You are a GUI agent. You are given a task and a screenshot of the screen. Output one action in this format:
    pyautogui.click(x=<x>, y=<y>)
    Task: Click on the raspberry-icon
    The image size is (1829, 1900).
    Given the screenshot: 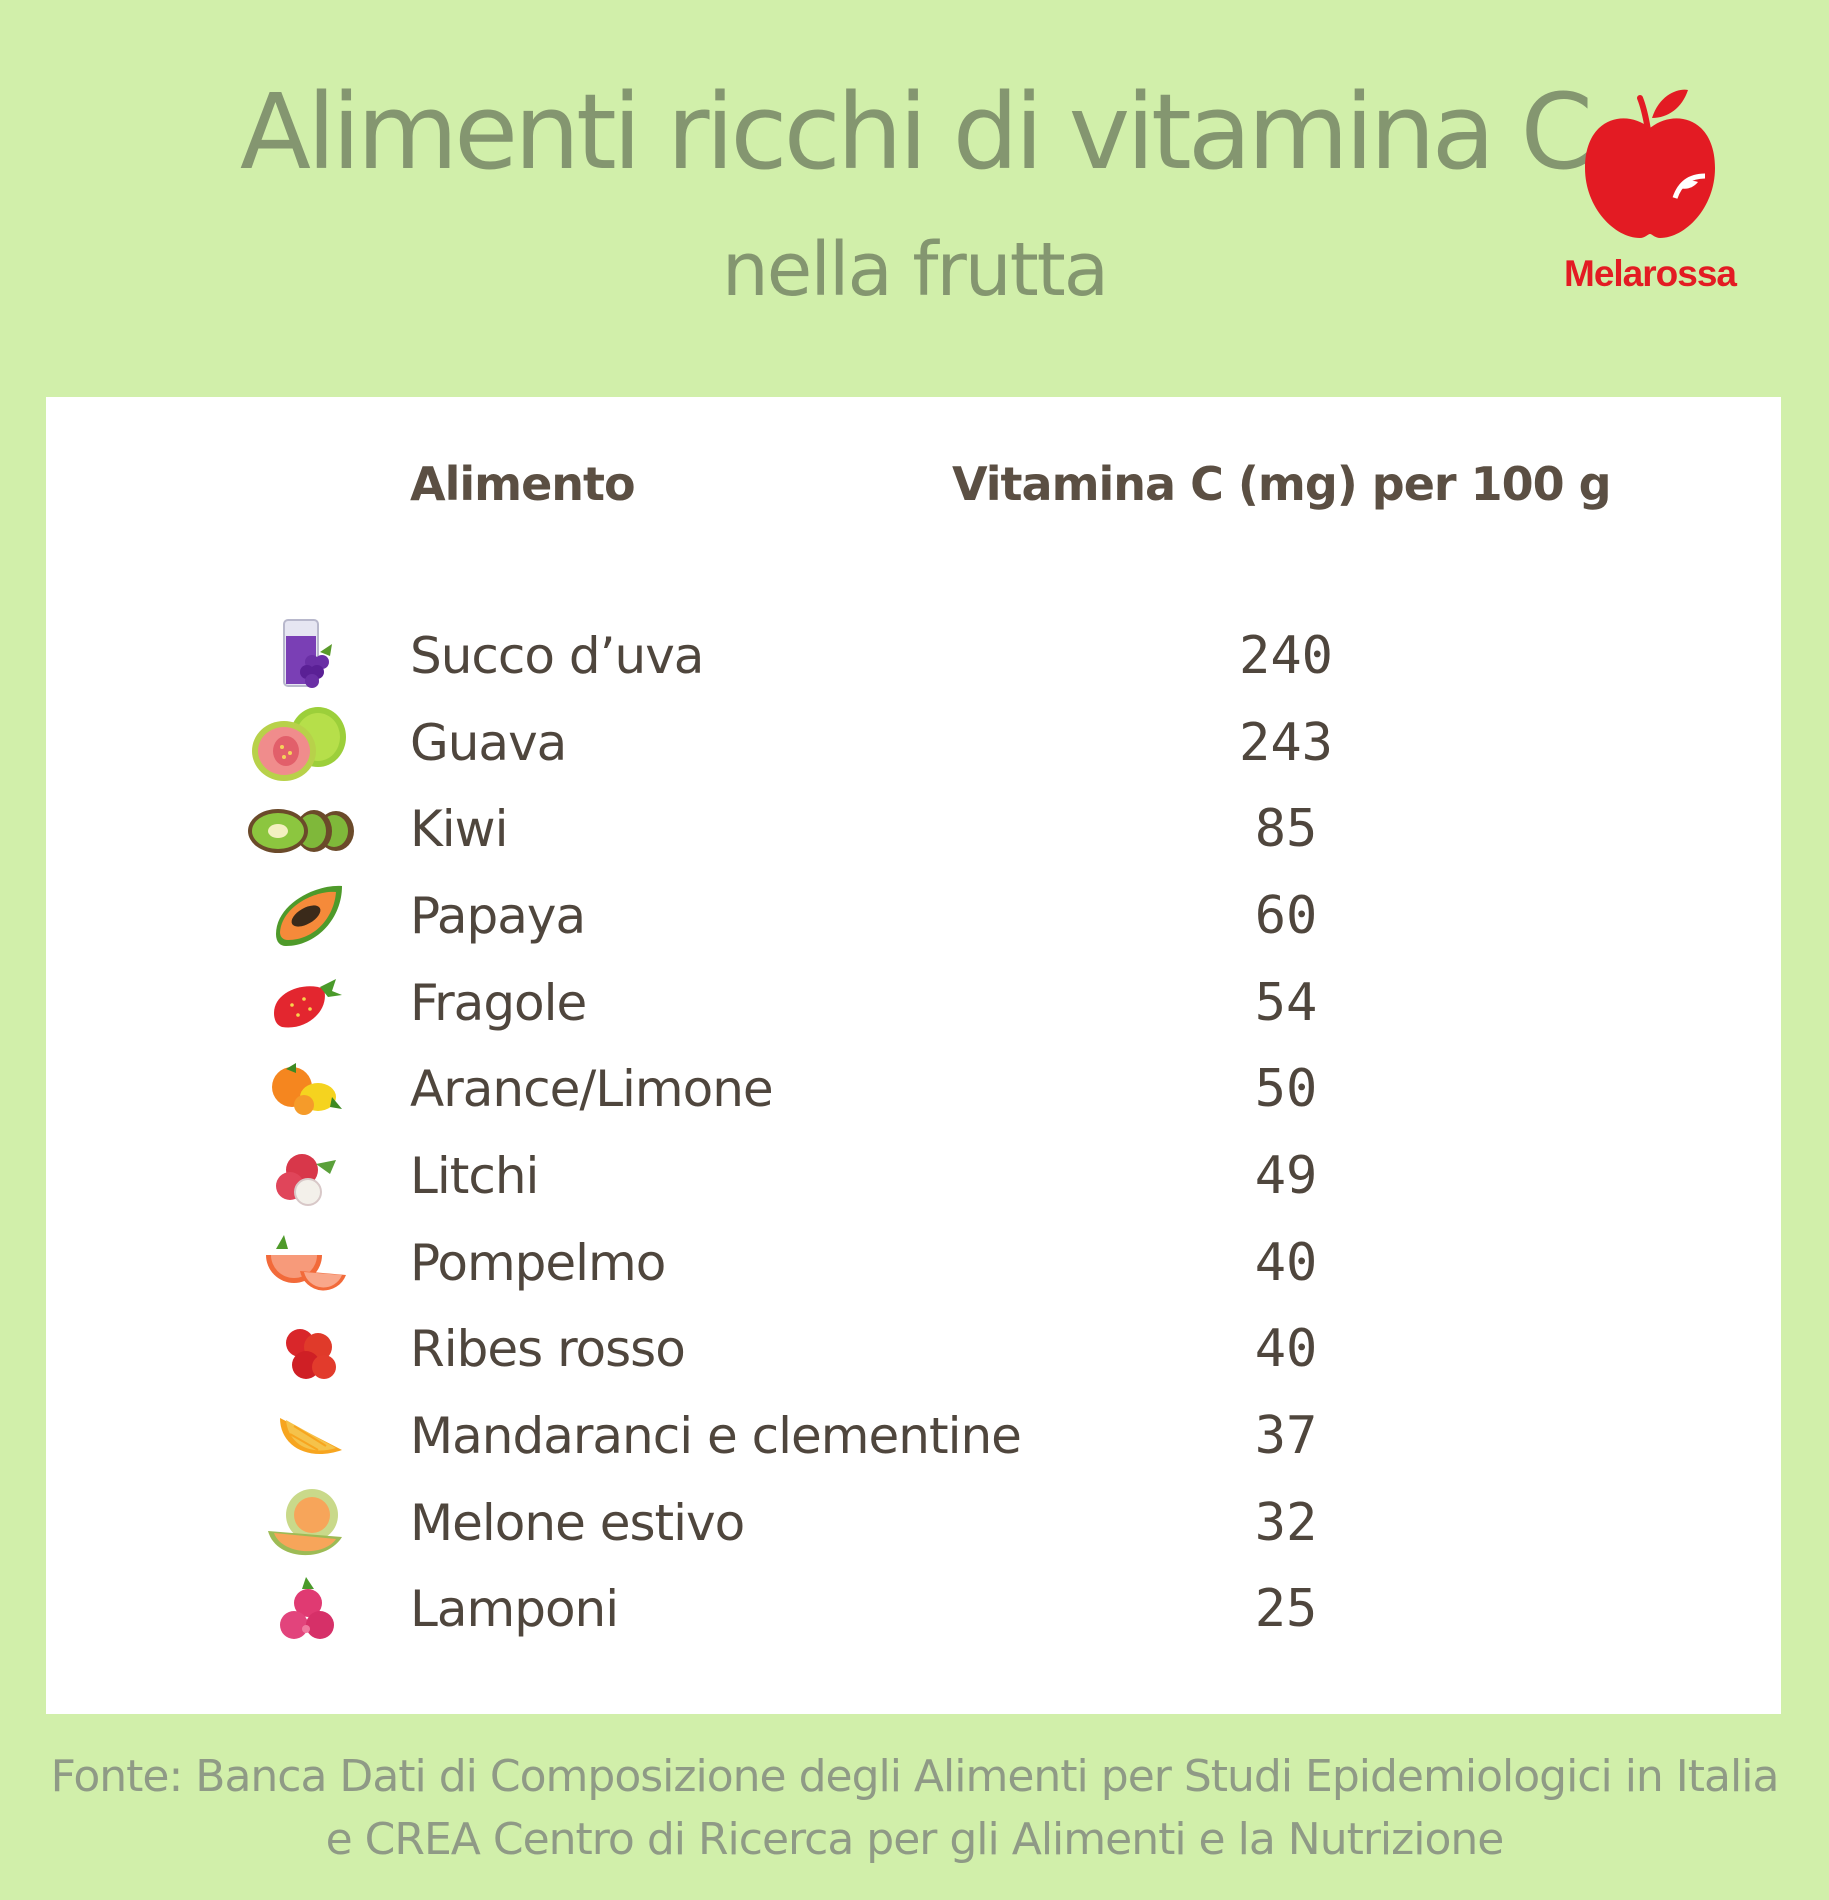 What is the action you would take?
    pyautogui.click(x=301, y=1610)
    